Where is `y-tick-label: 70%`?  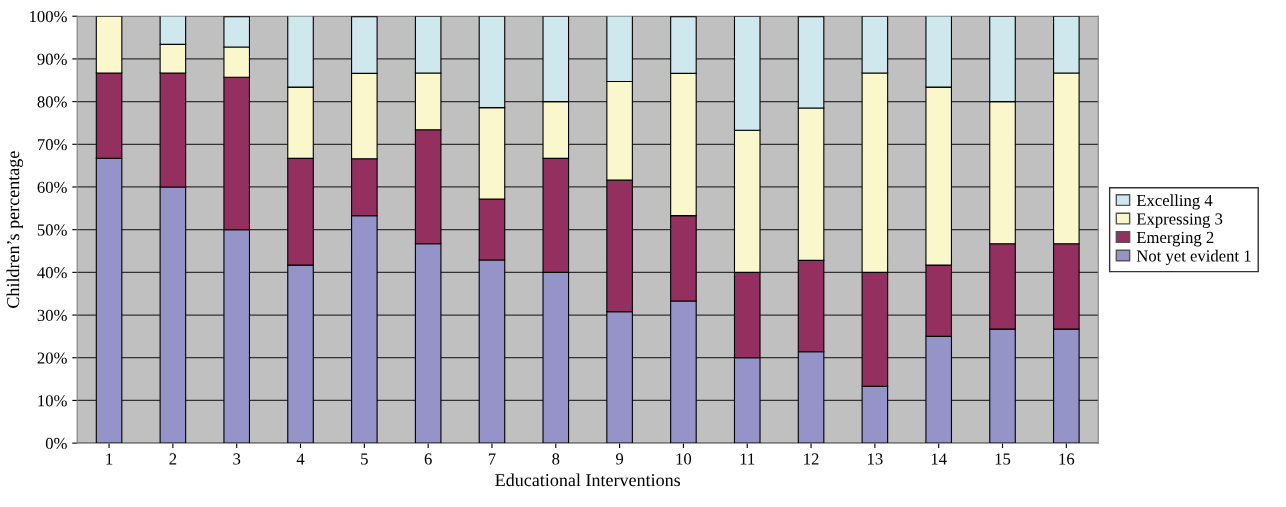 y-tick-label: 70% is located at coordinates (52, 144).